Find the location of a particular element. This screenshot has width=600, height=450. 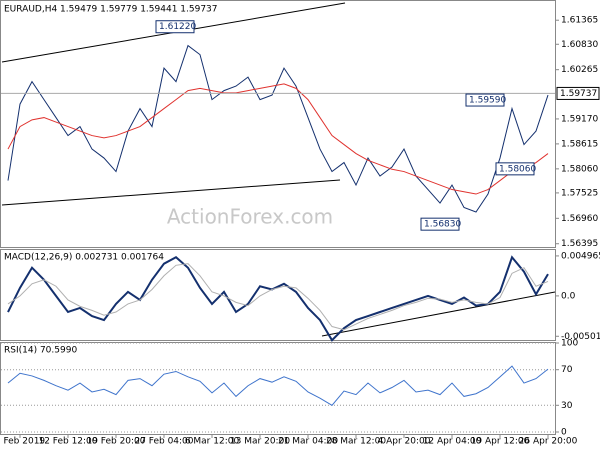

y-tick-label: 0 is located at coordinates (564, 433).